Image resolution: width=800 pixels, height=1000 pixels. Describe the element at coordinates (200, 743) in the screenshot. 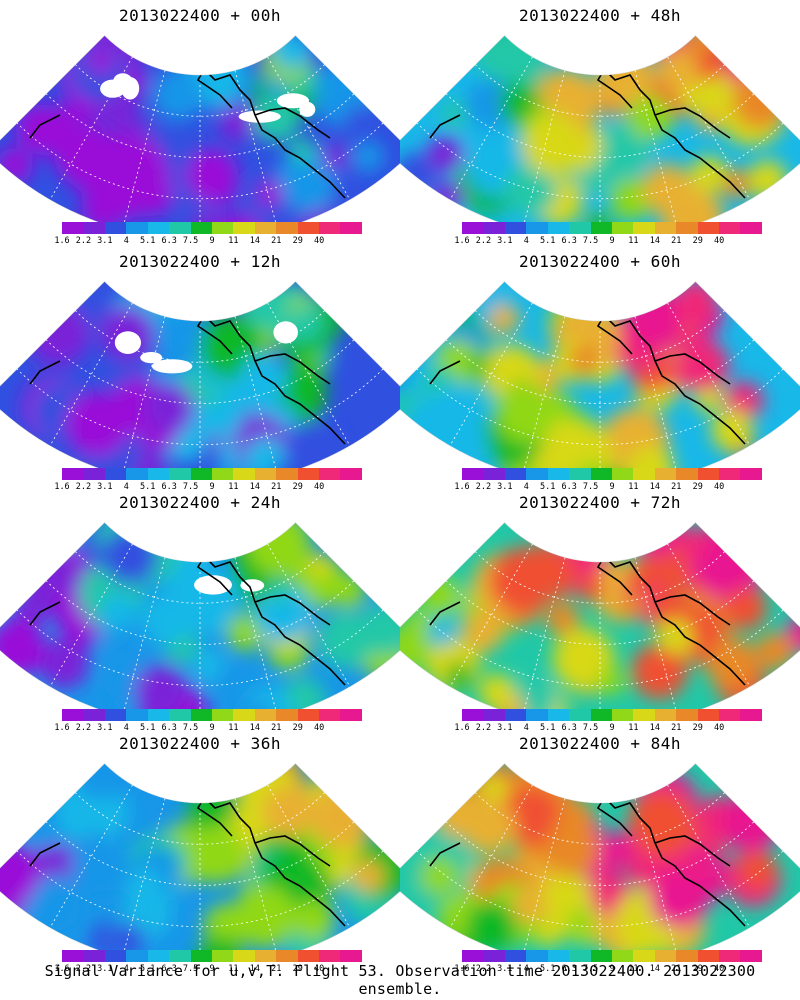

I see `panel-title: 2013022400 + 36h` at that location.